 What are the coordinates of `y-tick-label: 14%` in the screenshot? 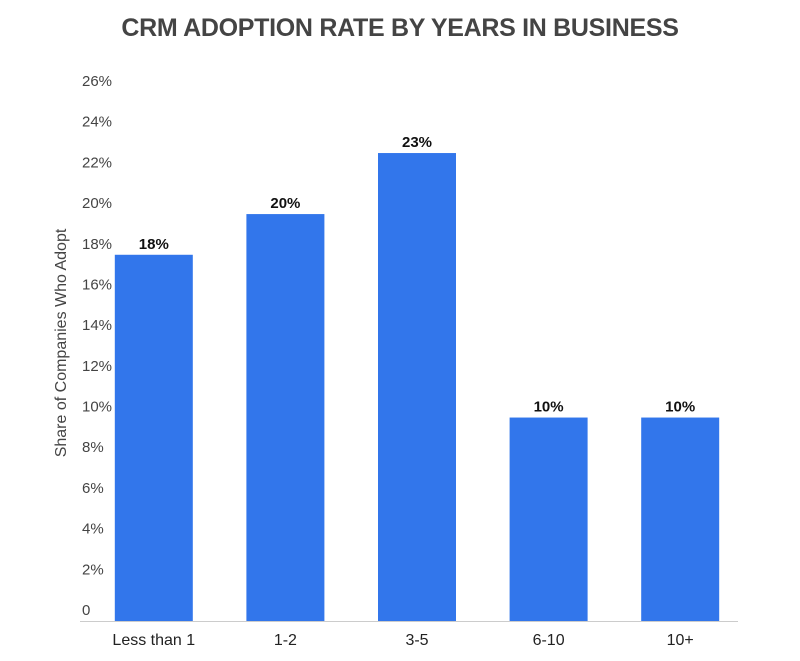 It's located at (97, 325).